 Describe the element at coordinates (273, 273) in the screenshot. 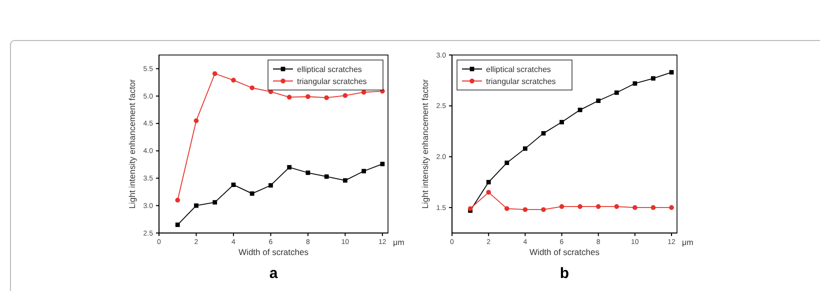

I see `text: a` at that location.